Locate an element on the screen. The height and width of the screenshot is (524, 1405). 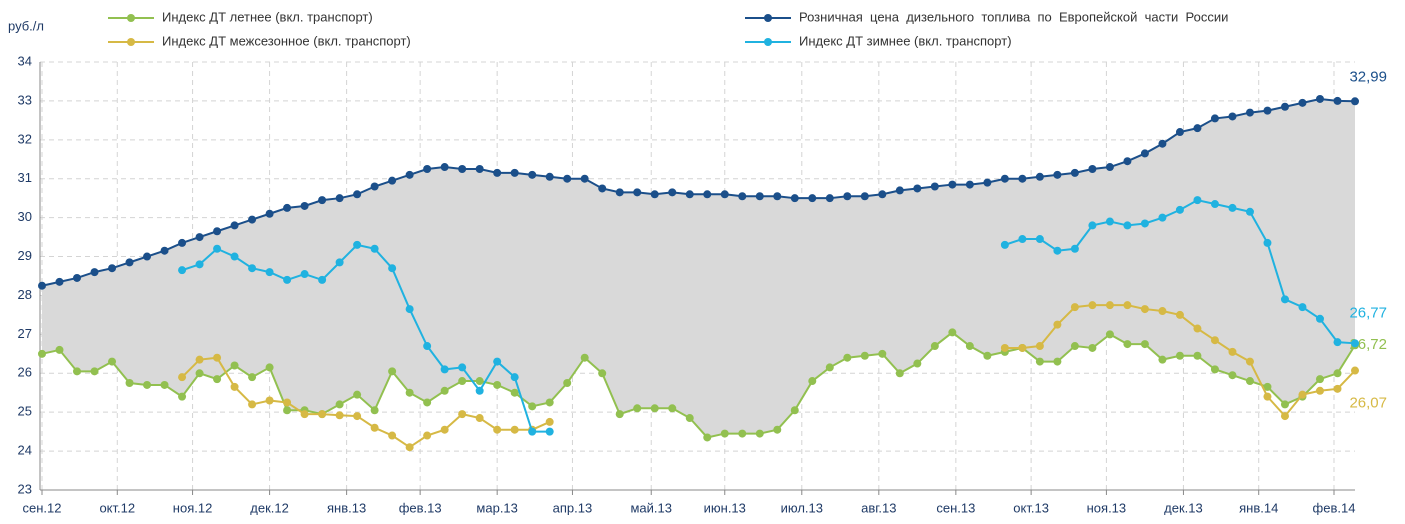
y-tick-label: 29 is located at coordinates (25, 255).